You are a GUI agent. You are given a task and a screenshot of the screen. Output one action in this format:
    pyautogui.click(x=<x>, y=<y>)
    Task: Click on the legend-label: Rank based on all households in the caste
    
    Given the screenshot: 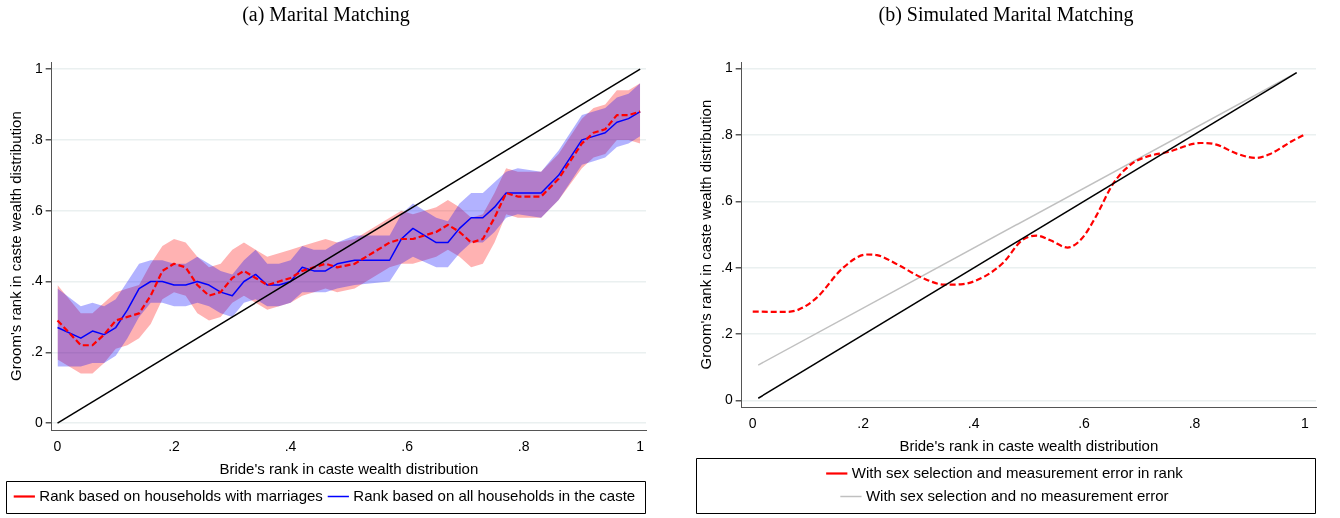 What is the action you would take?
    pyautogui.click(x=494, y=495)
    